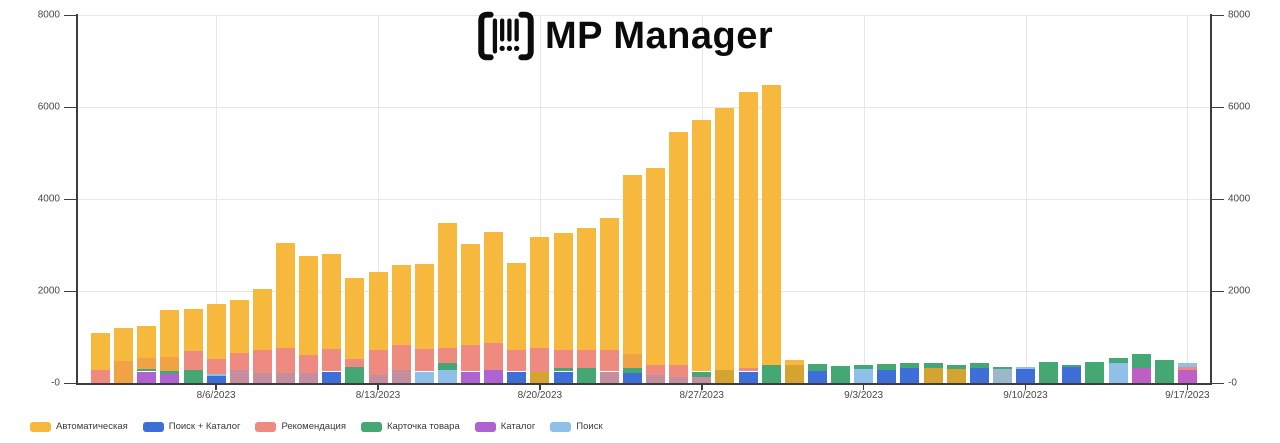  What do you see at coordinates (300, 426) in the screenshot?
I see `legend-item: Рекомендация` at bounding box center [300, 426].